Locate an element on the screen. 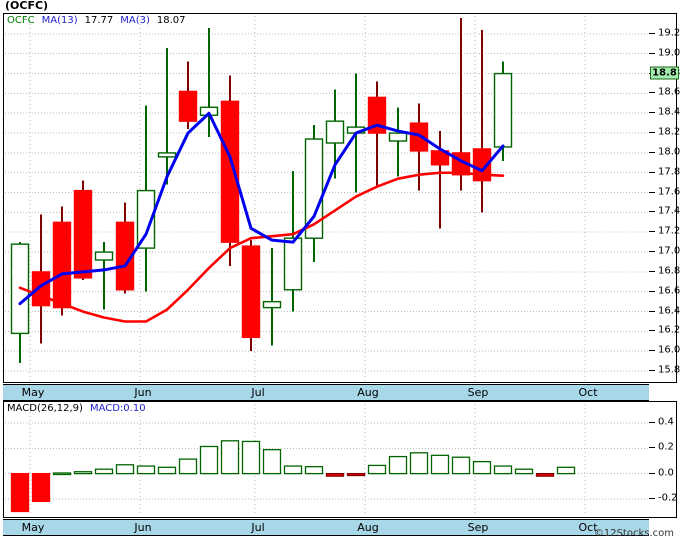  price-axis-label: 19.2 is located at coordinates (669, 33).